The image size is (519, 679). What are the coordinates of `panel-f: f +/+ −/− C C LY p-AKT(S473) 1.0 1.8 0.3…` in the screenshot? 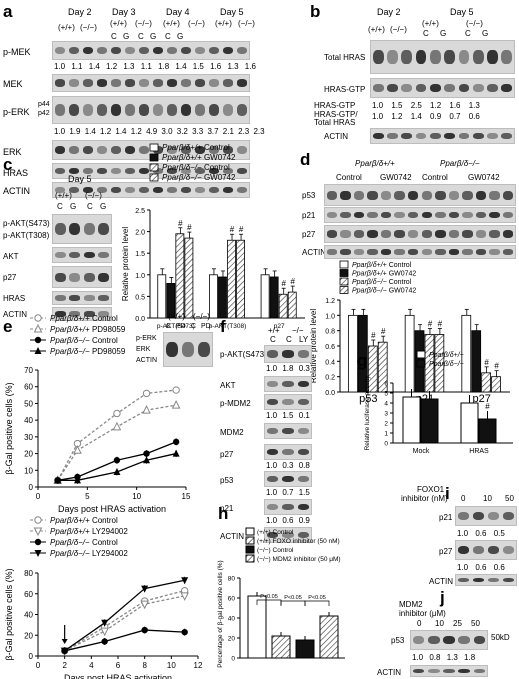 It's located at (266, 492).